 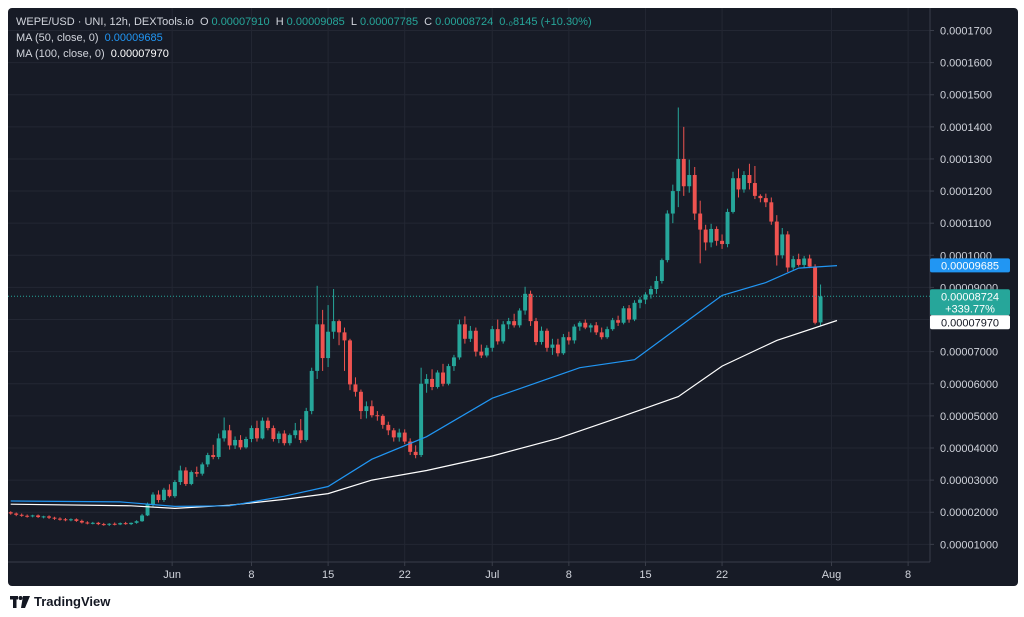 What do you see at coordinates (60, 601) in the screenshot?
I see `tradingview-brand: TradingView` at bounding box center [60, 601].